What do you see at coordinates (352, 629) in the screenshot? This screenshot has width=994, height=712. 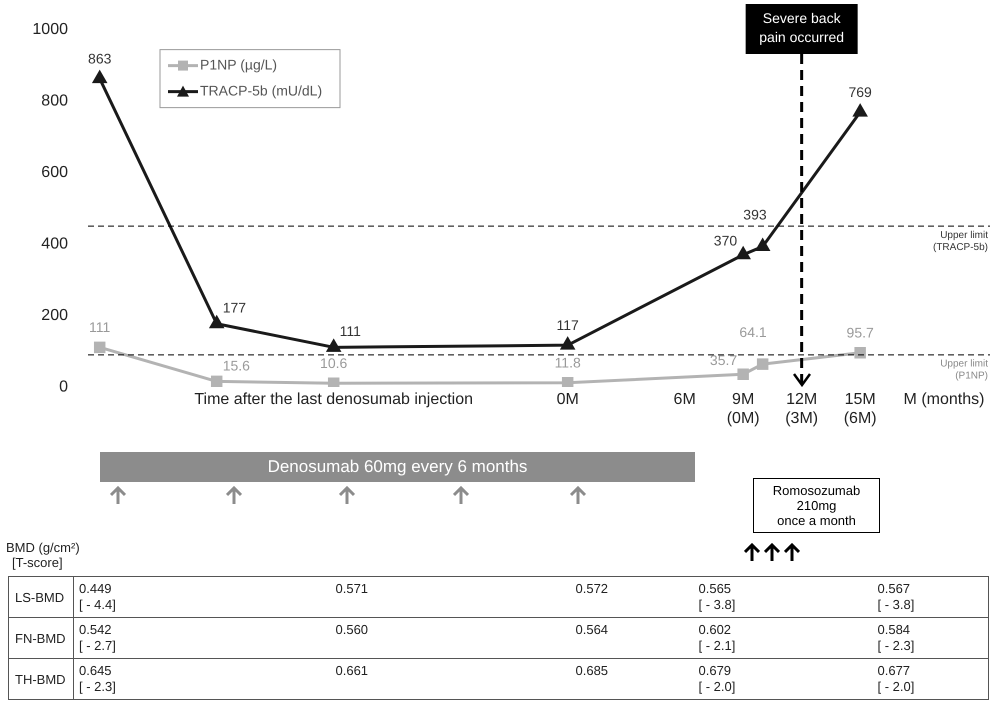 I see `text: 0.560` at bounding box center [352, 629].